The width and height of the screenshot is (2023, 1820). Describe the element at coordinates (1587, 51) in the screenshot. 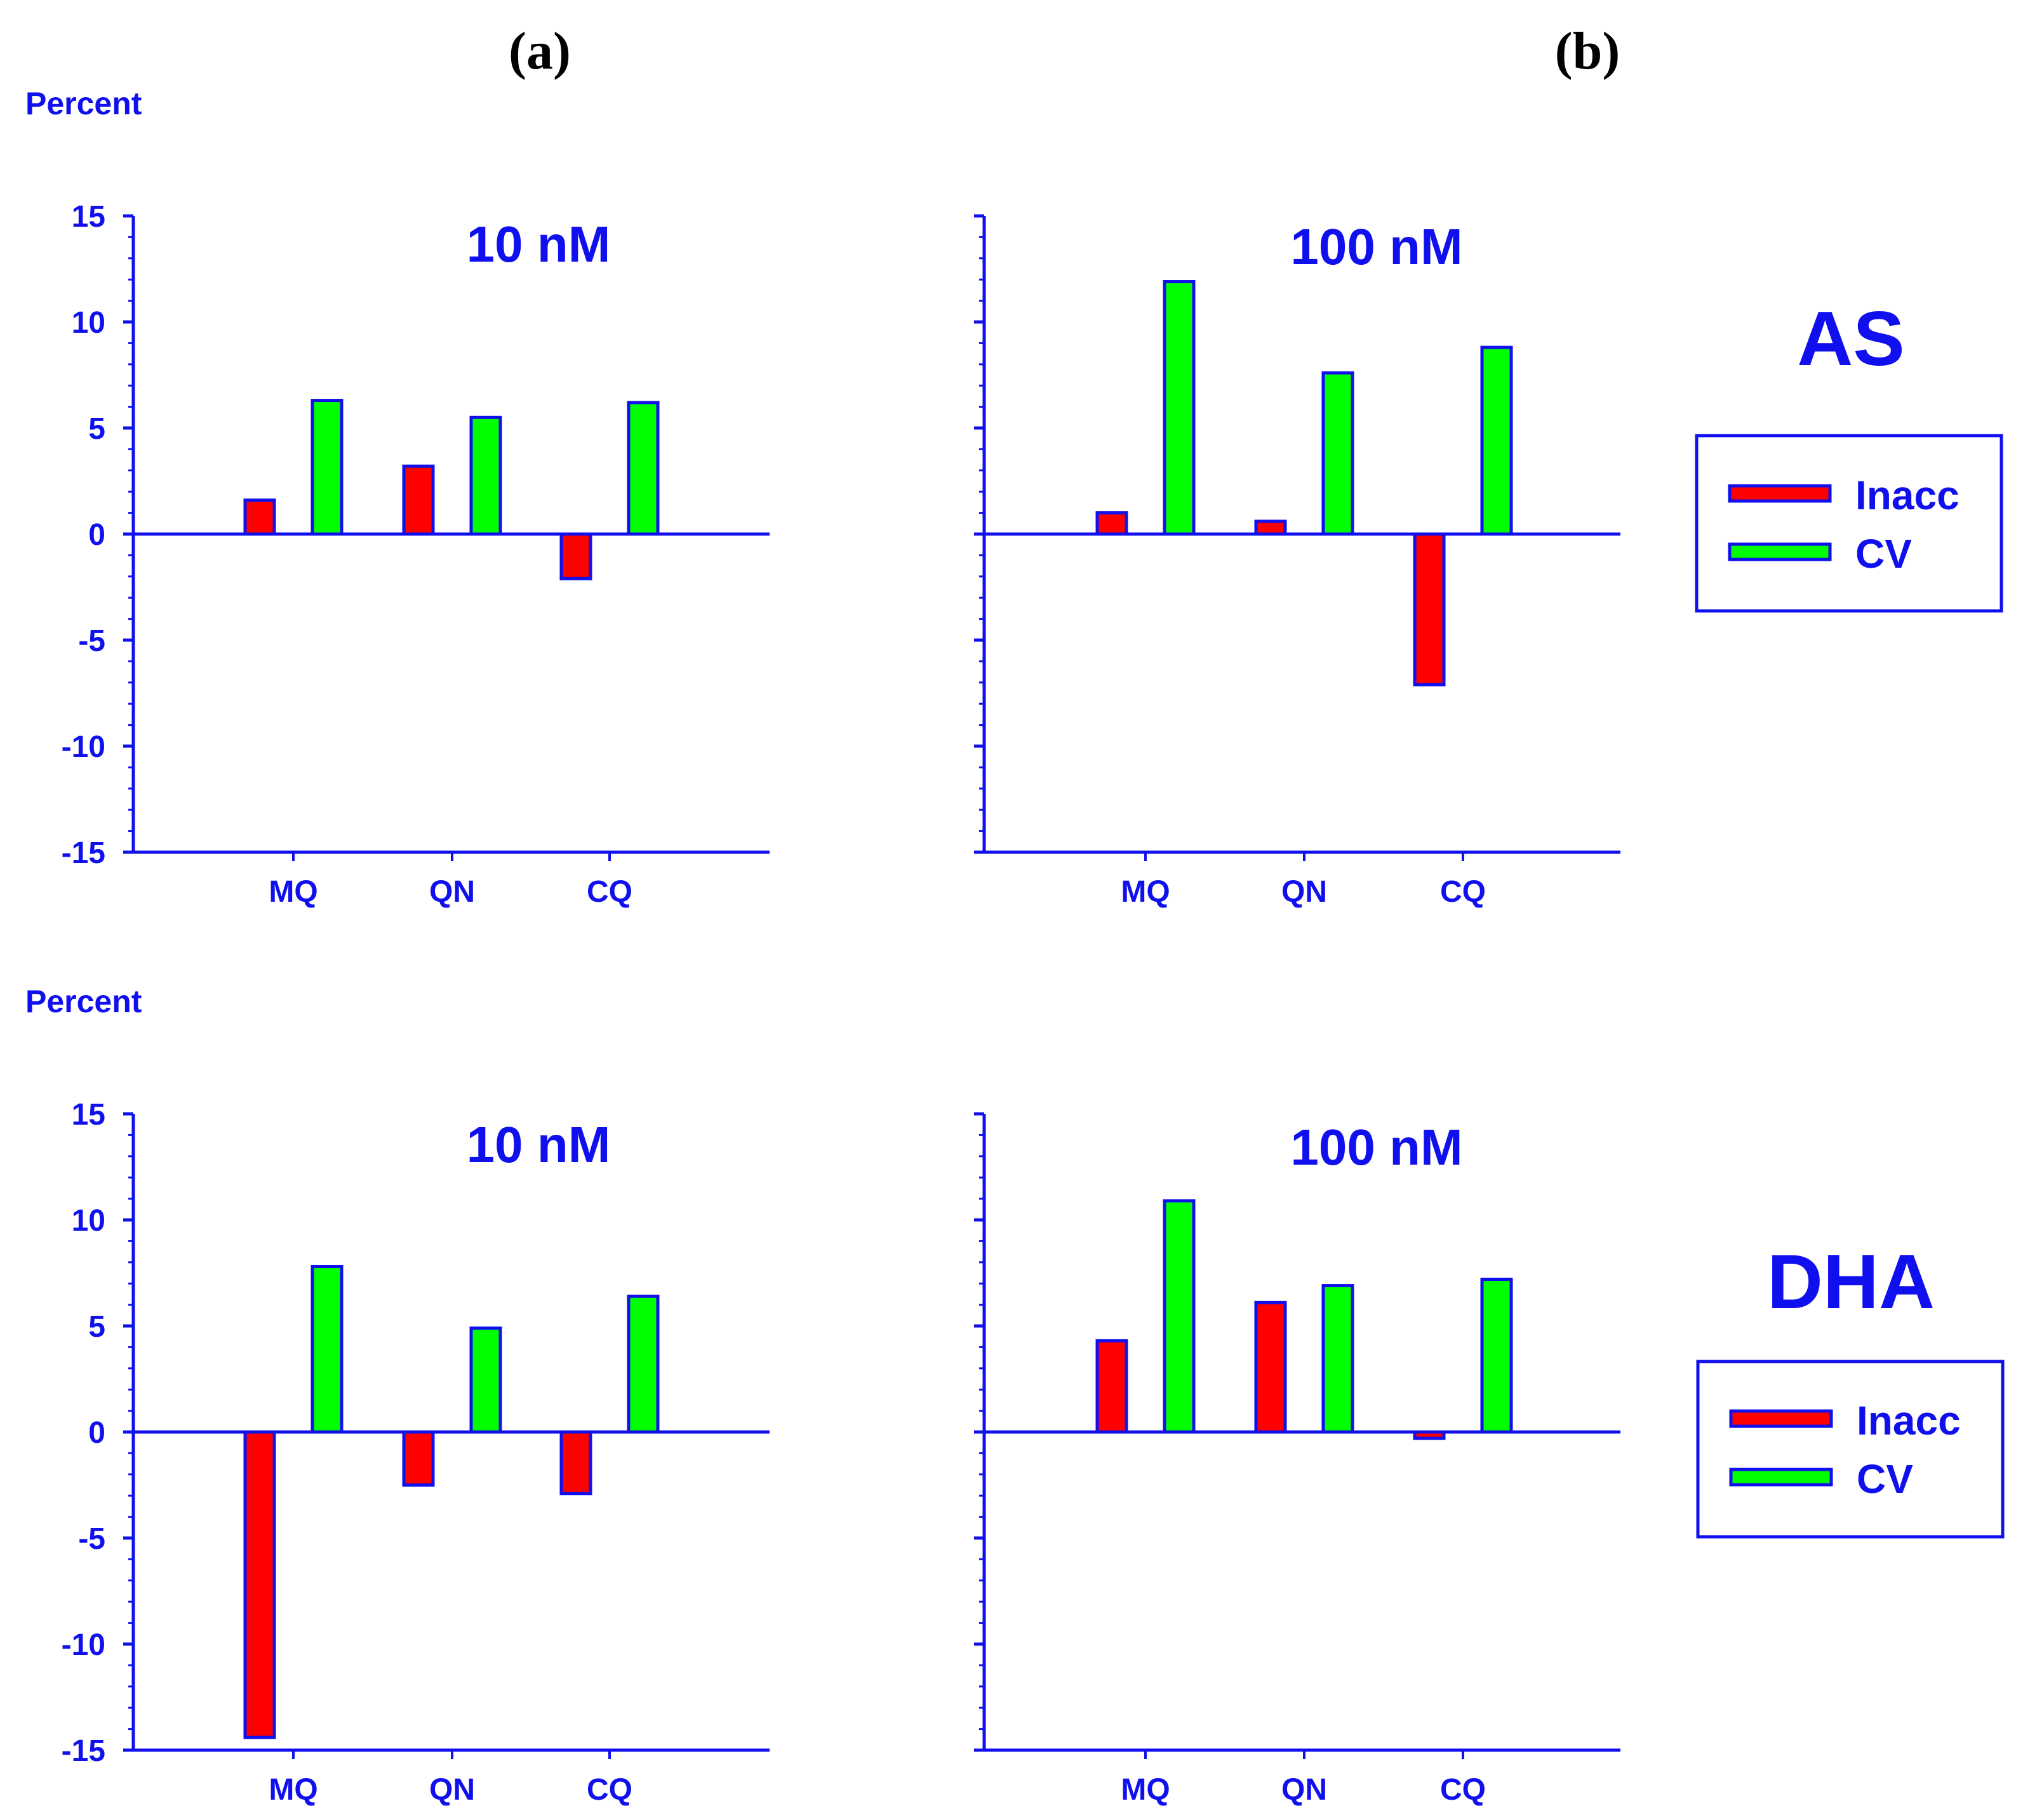

I see `panel-label-b: (b)` at that location.